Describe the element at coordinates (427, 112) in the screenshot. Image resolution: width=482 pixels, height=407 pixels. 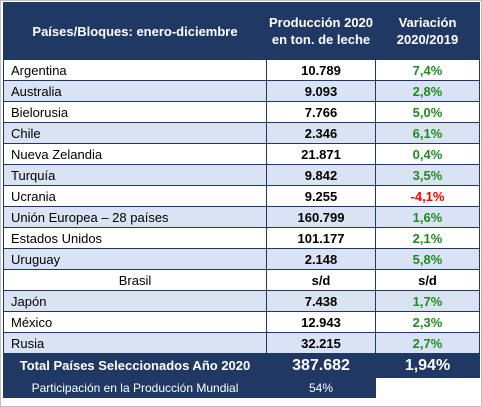
I see `variation-value: 5,0%` at that location.